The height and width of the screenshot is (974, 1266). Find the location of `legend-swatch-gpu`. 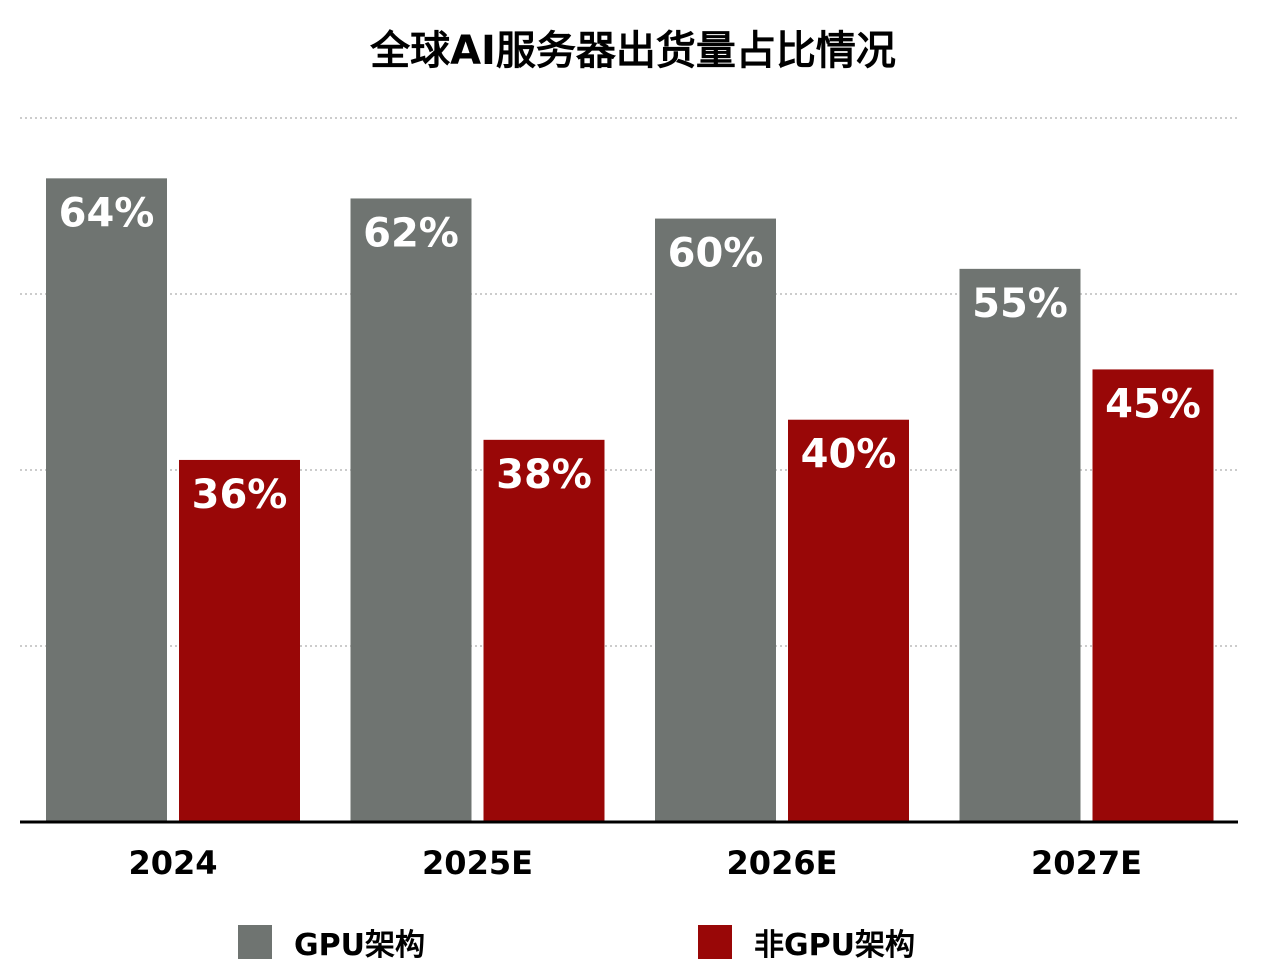

legend-swatch-gpu is located at coordinates (255, 942).